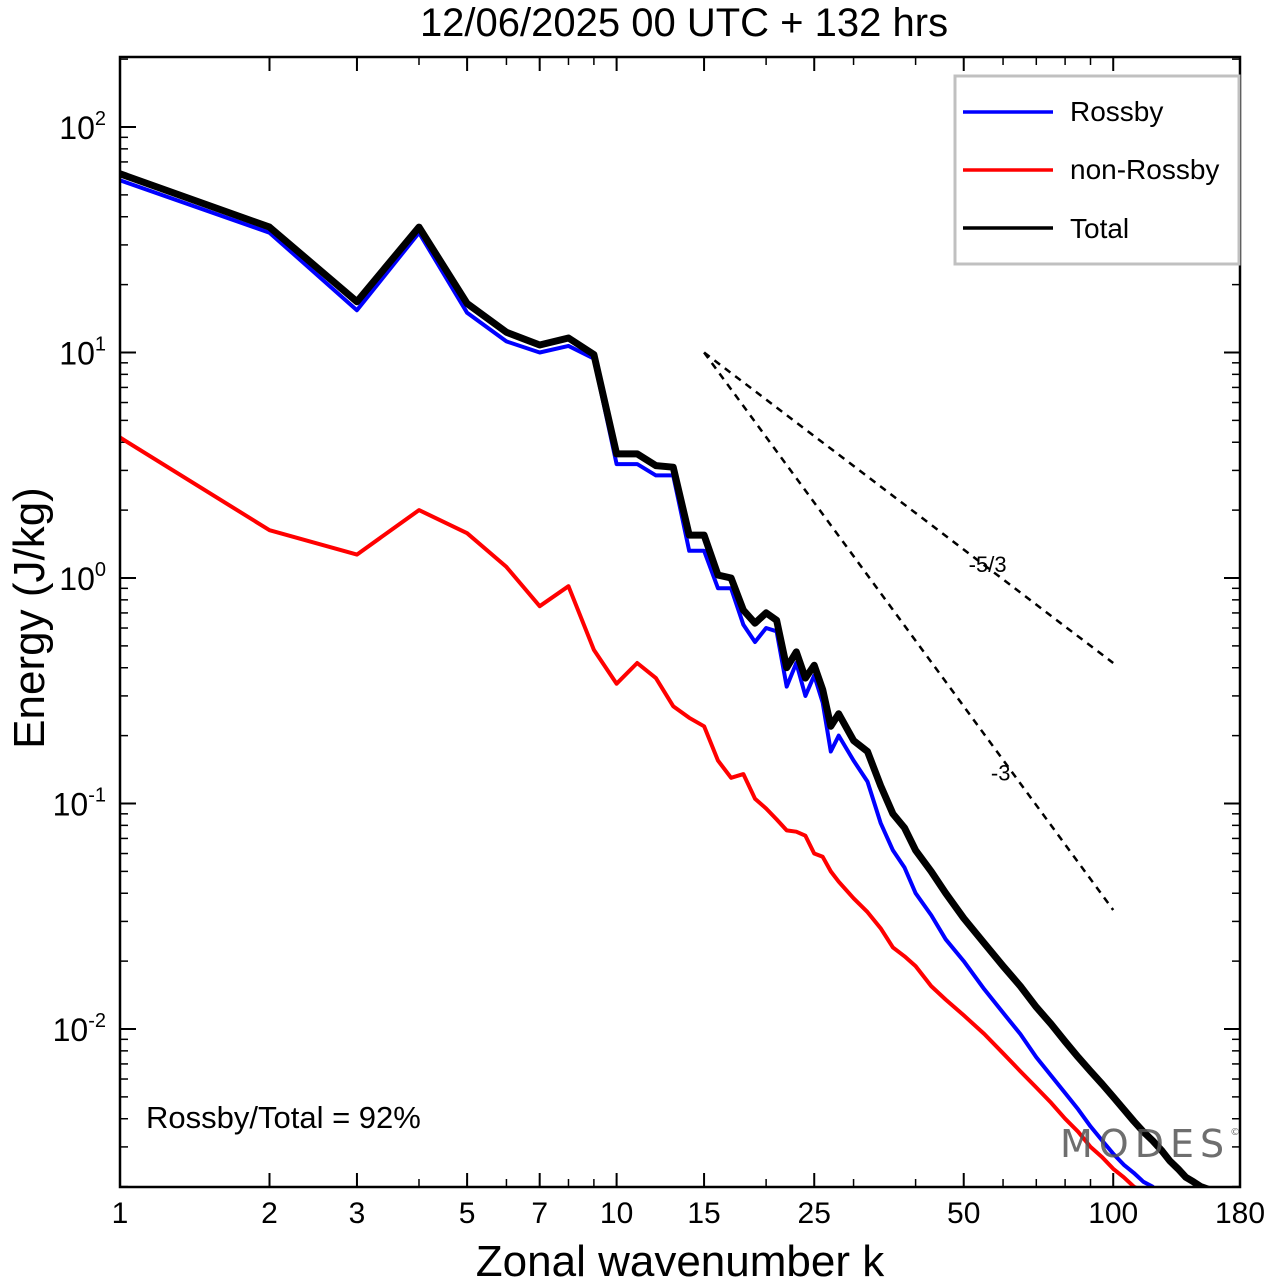  I want to click on y-tick-label: 10¹, so click(82, 353).